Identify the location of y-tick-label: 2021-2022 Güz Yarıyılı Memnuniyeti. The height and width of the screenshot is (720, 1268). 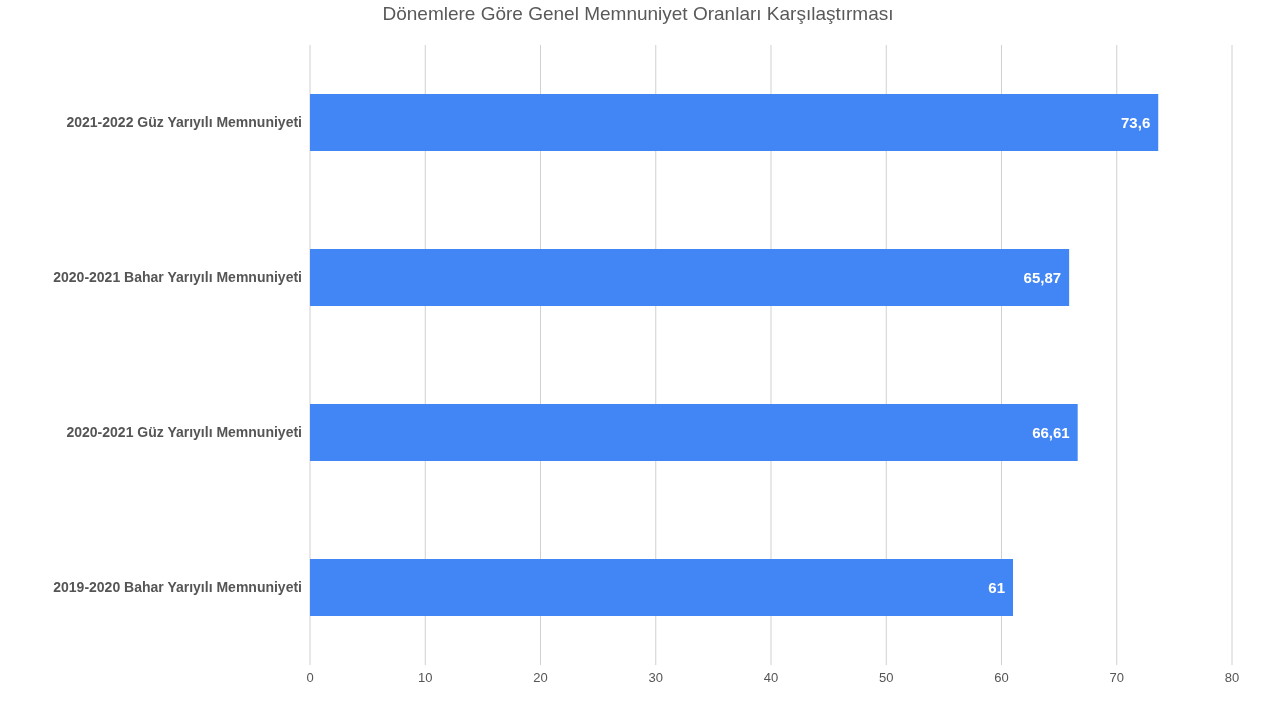
(184, 122).